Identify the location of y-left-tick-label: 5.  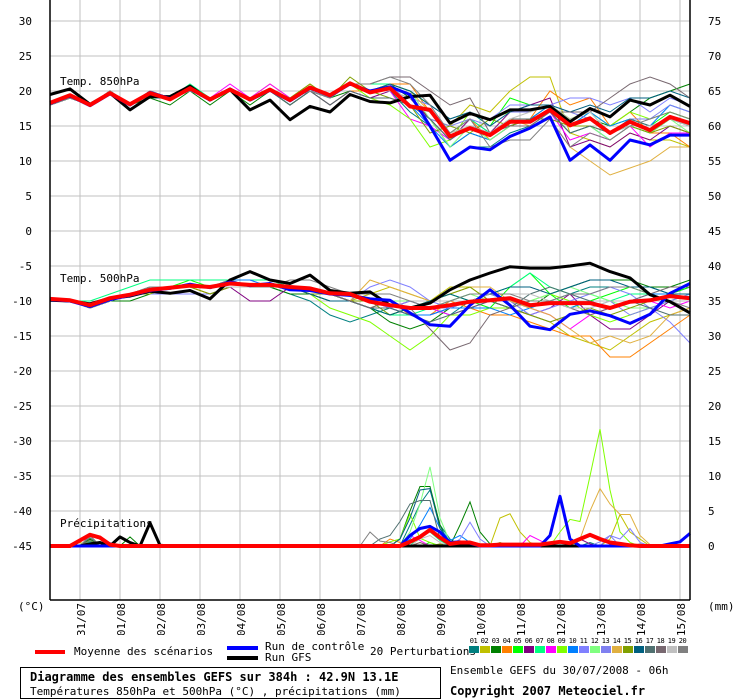
(28, 196).